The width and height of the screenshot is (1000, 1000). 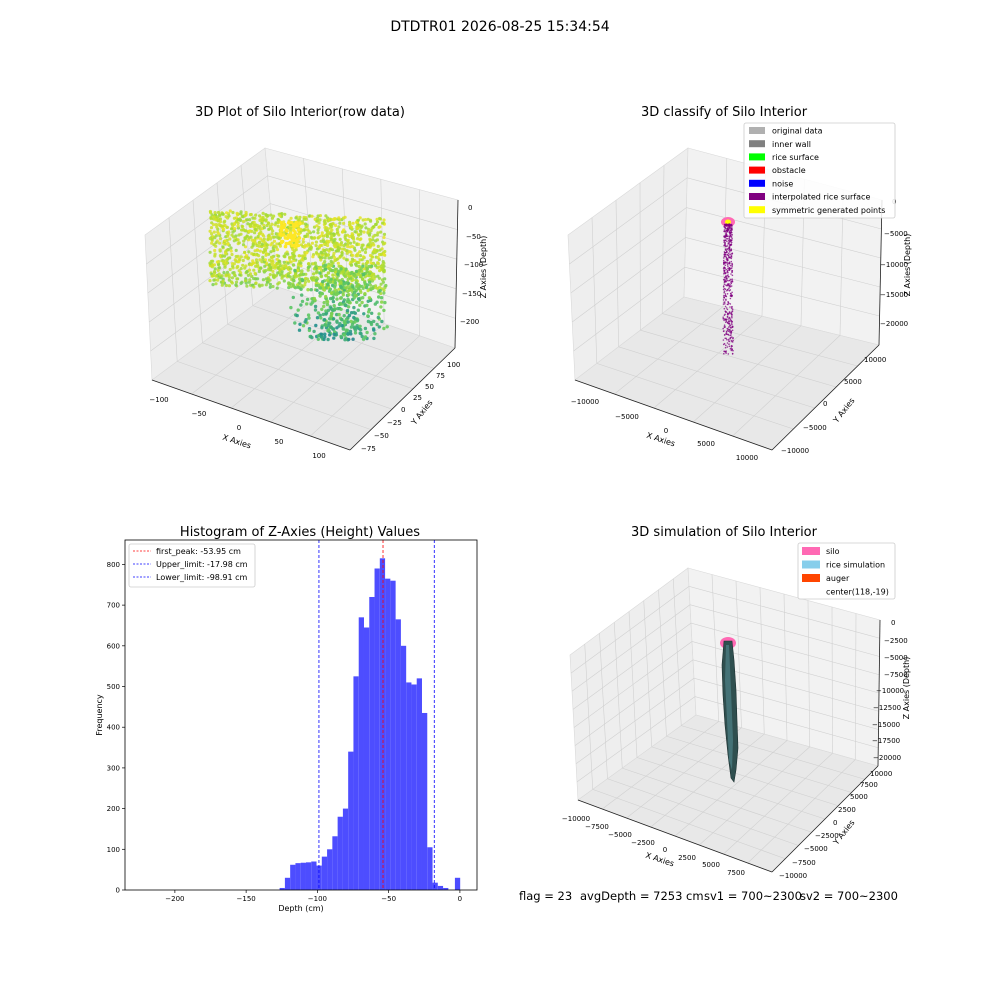 I want to click on simulation-z-tick: −20000, so click(x=887, y=758).